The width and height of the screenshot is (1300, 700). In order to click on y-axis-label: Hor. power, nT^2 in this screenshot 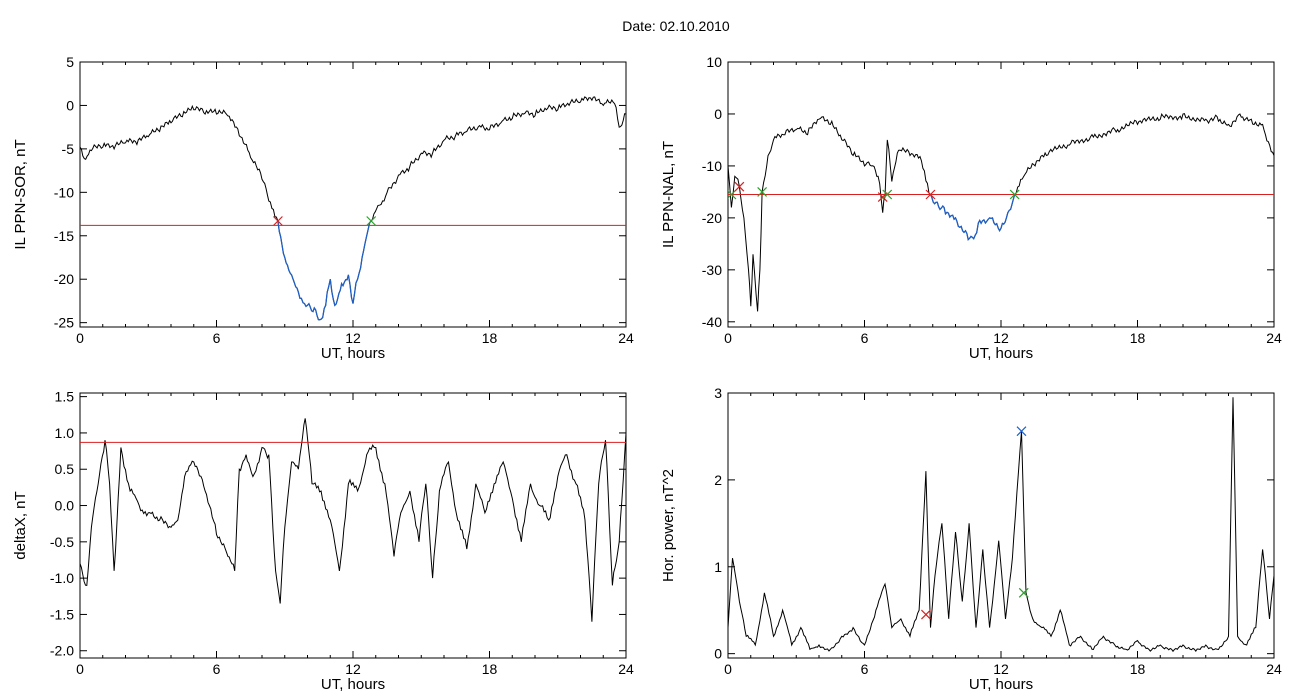, I will do `click(668, 525)`.